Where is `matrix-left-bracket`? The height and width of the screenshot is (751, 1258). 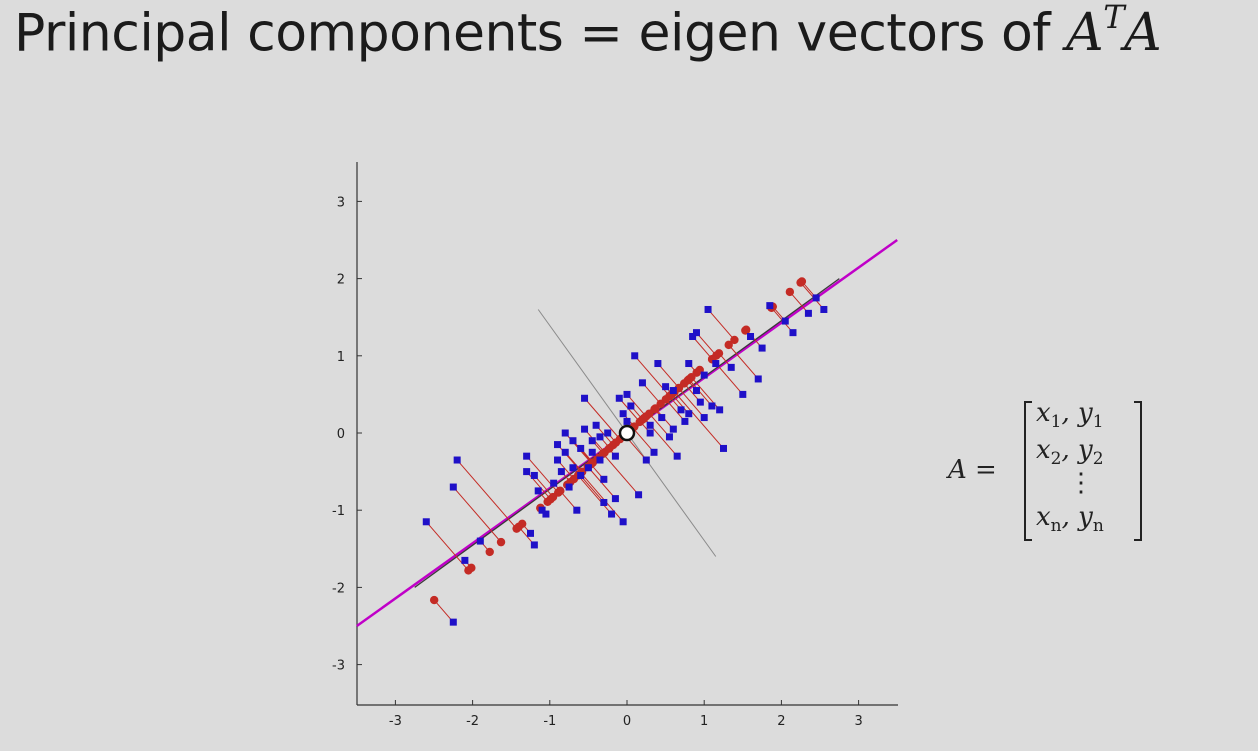 matrix-left-bracket is located at coordinates (1028, 471).